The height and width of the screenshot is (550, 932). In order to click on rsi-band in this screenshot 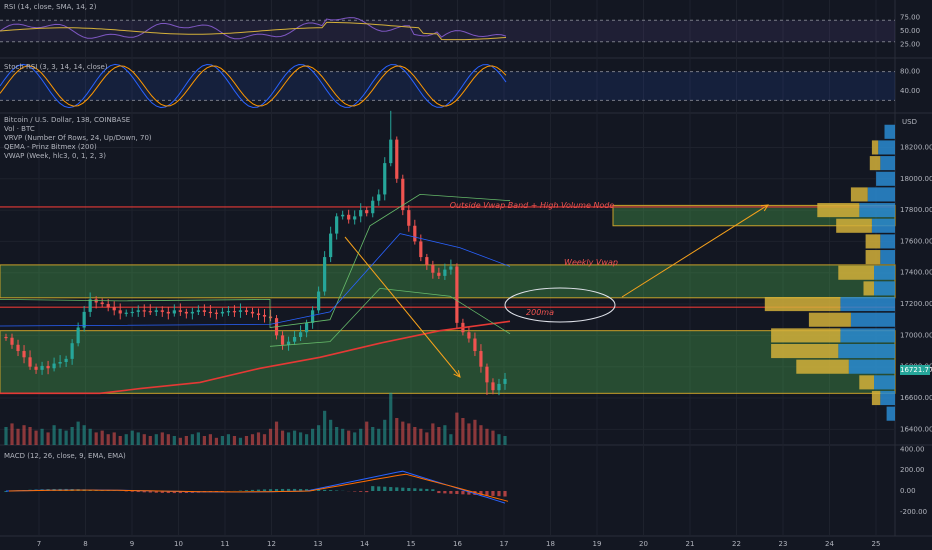, I will do `click(447, 31)`.